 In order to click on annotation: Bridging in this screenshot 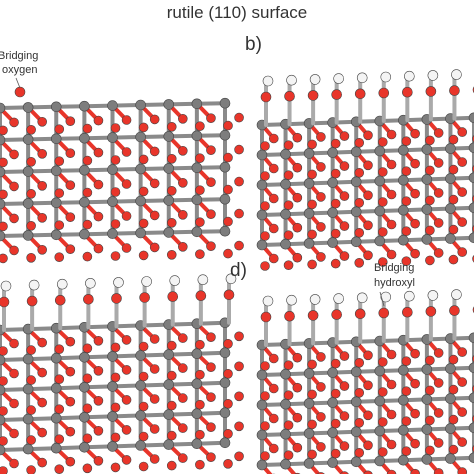, I will do `click(394, 268)`.